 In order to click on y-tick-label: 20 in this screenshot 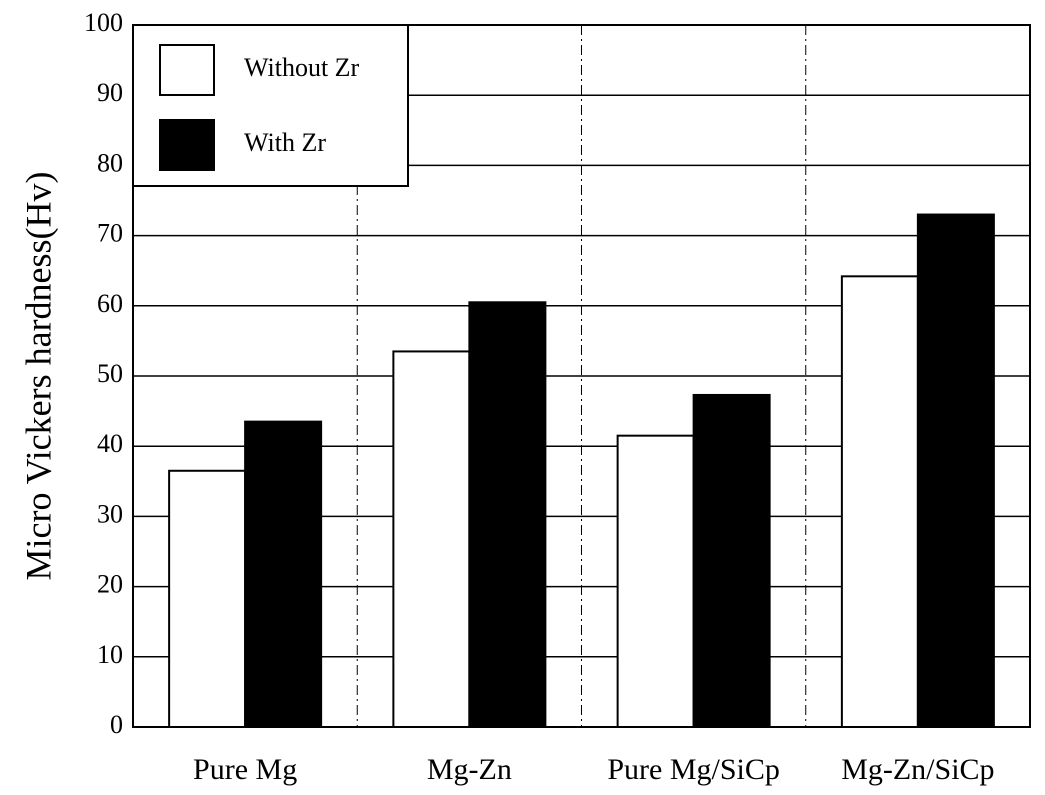, I will do `click(110, 584)`.